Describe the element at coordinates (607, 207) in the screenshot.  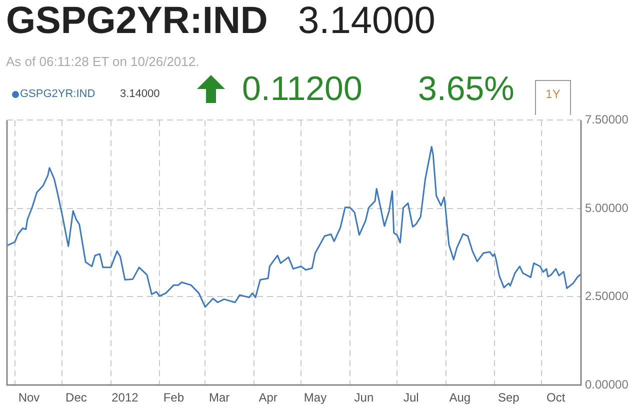
I see `y-tick-label: 5.00000` at that location.